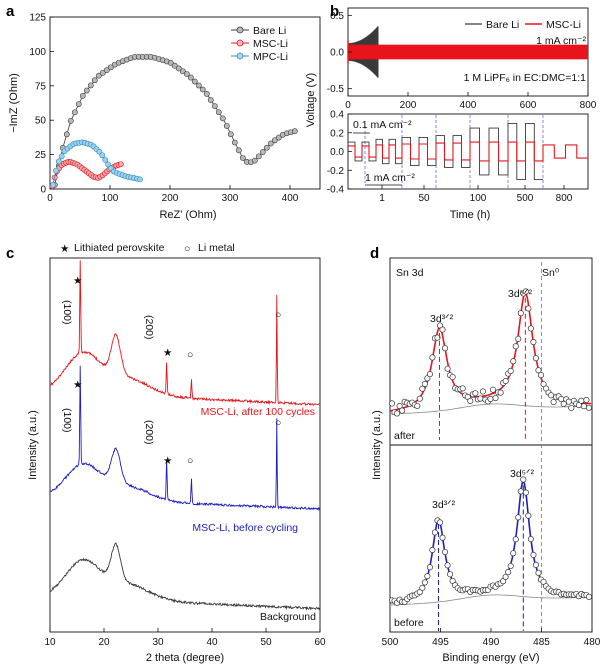 This screenshot has height=666, width=600. What do you see at coordinates (502, 25) in the screenshot?
I see `legend-b-bare-label: Bare Li` at bounding box center [502, 25].